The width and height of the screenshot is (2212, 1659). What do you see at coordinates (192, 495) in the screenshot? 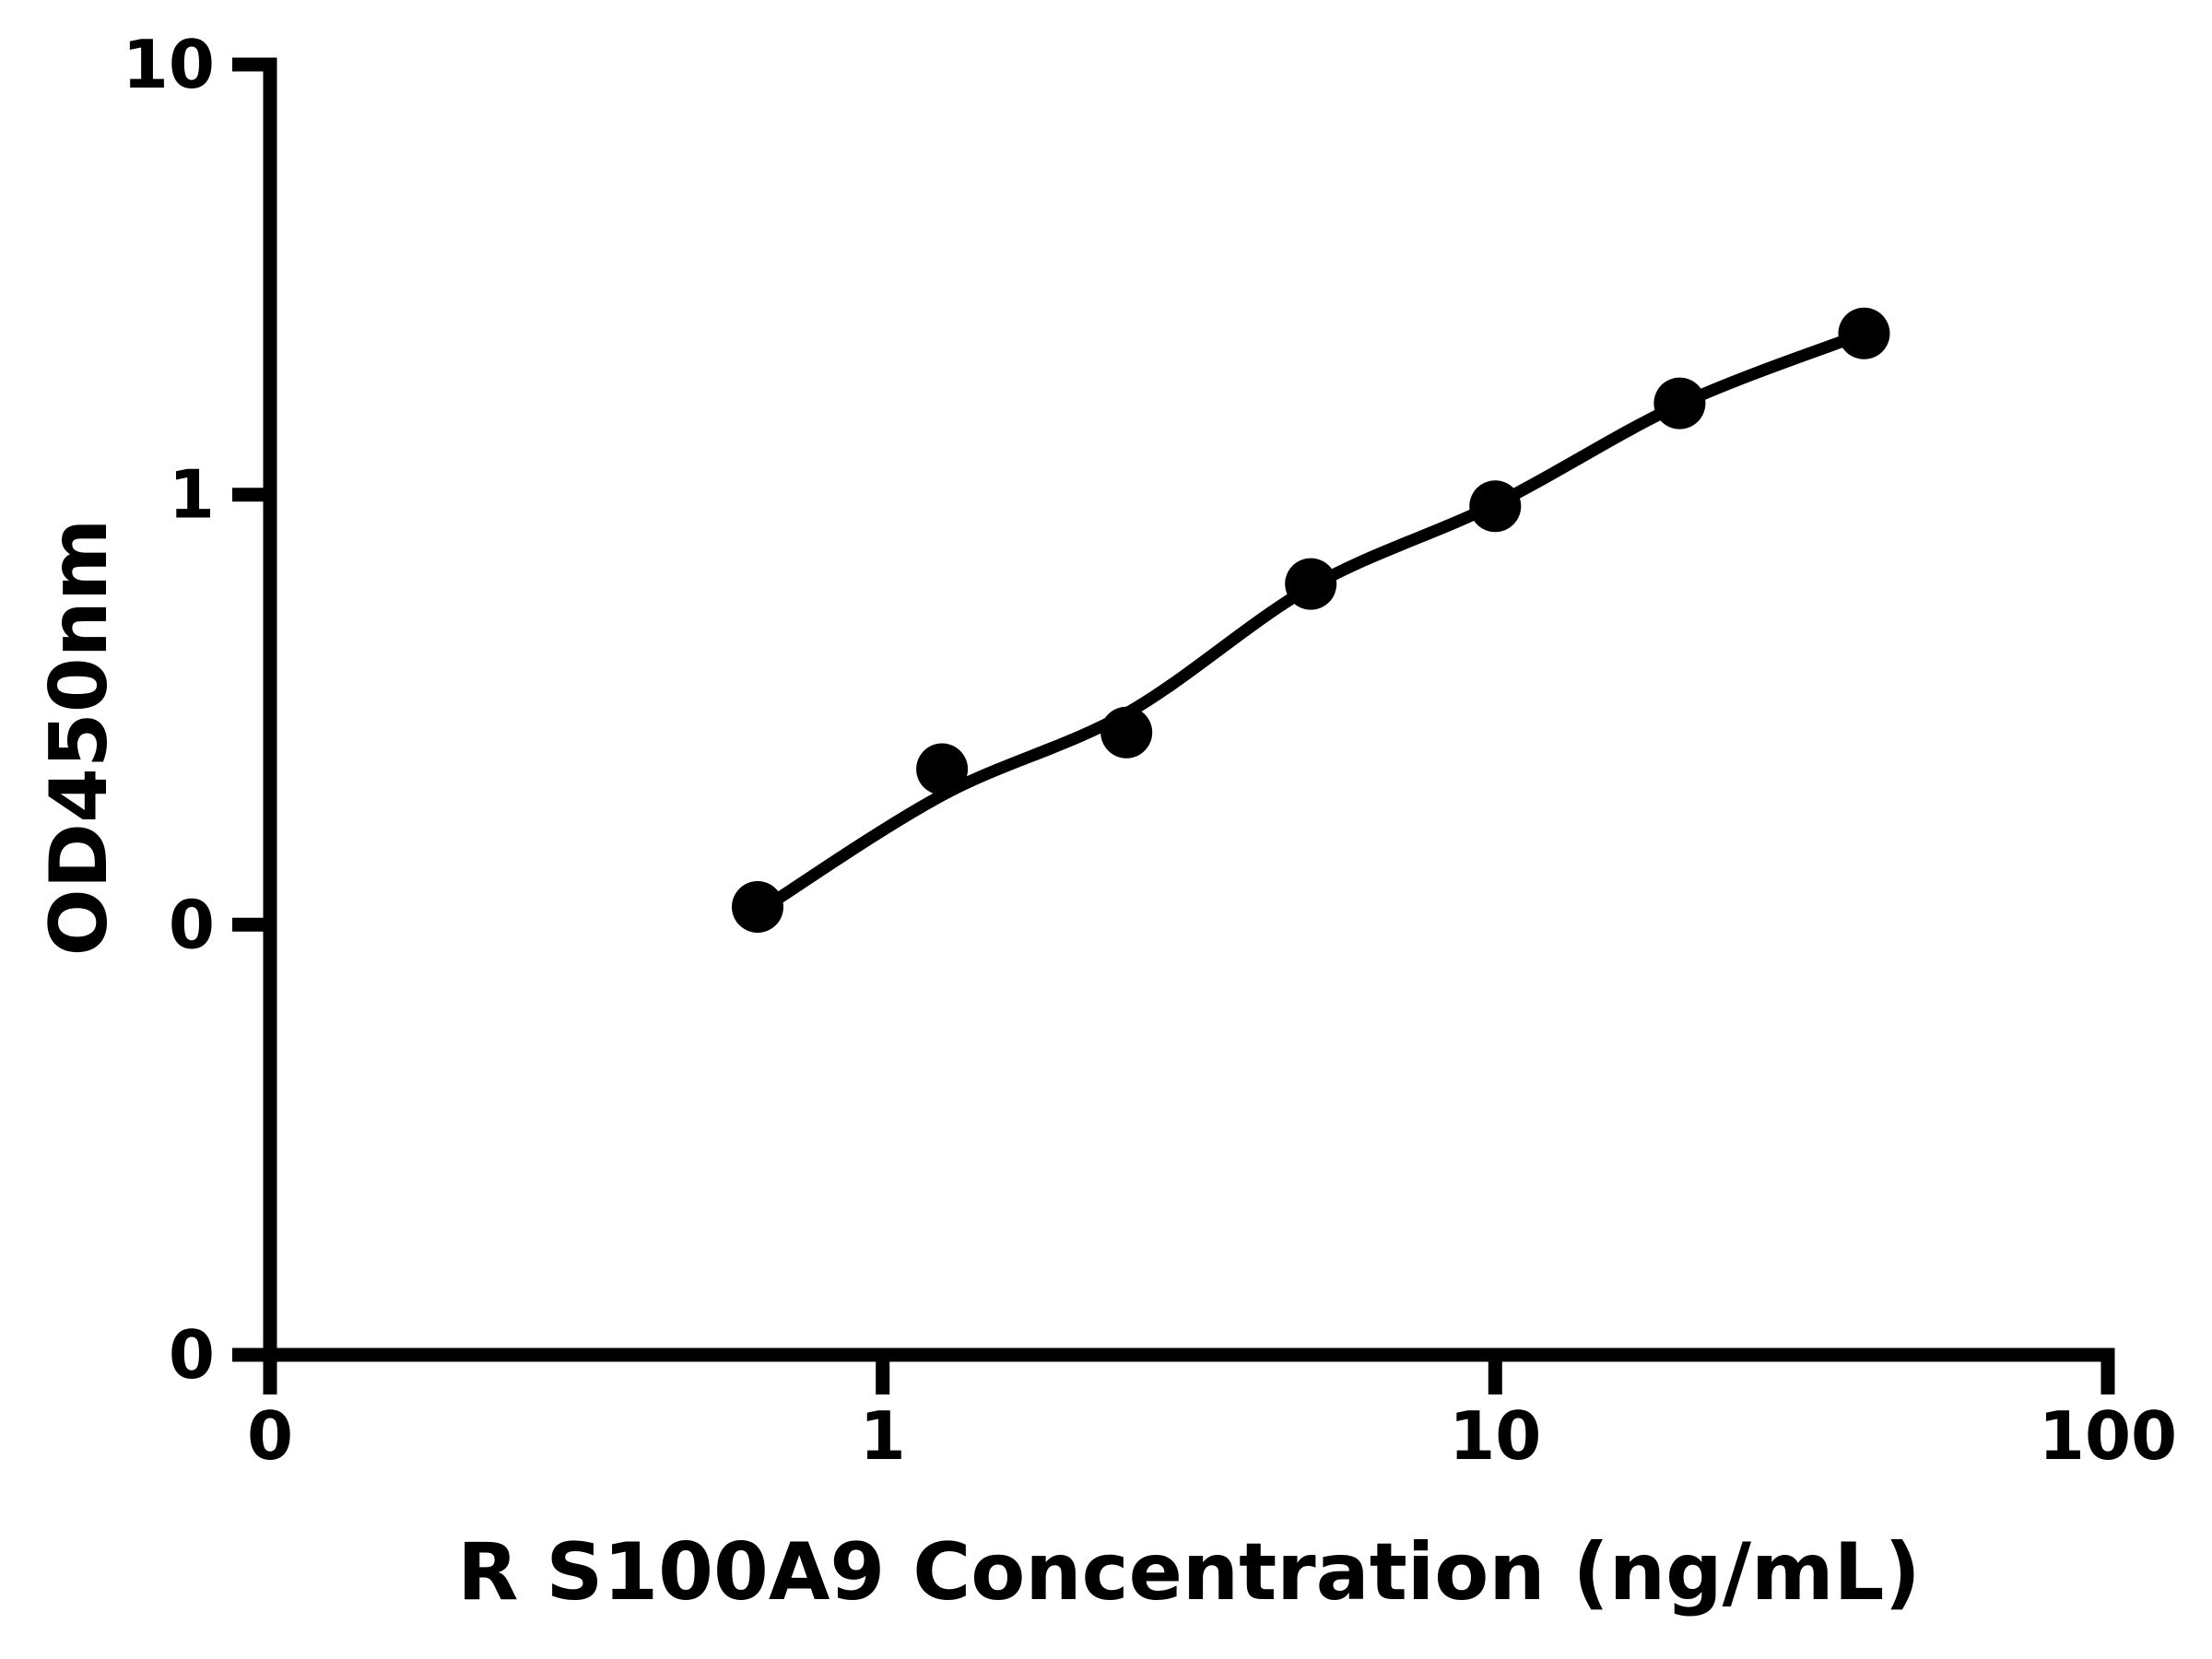
I see `y-tick-label: 1` at bounding box center [192, 495].